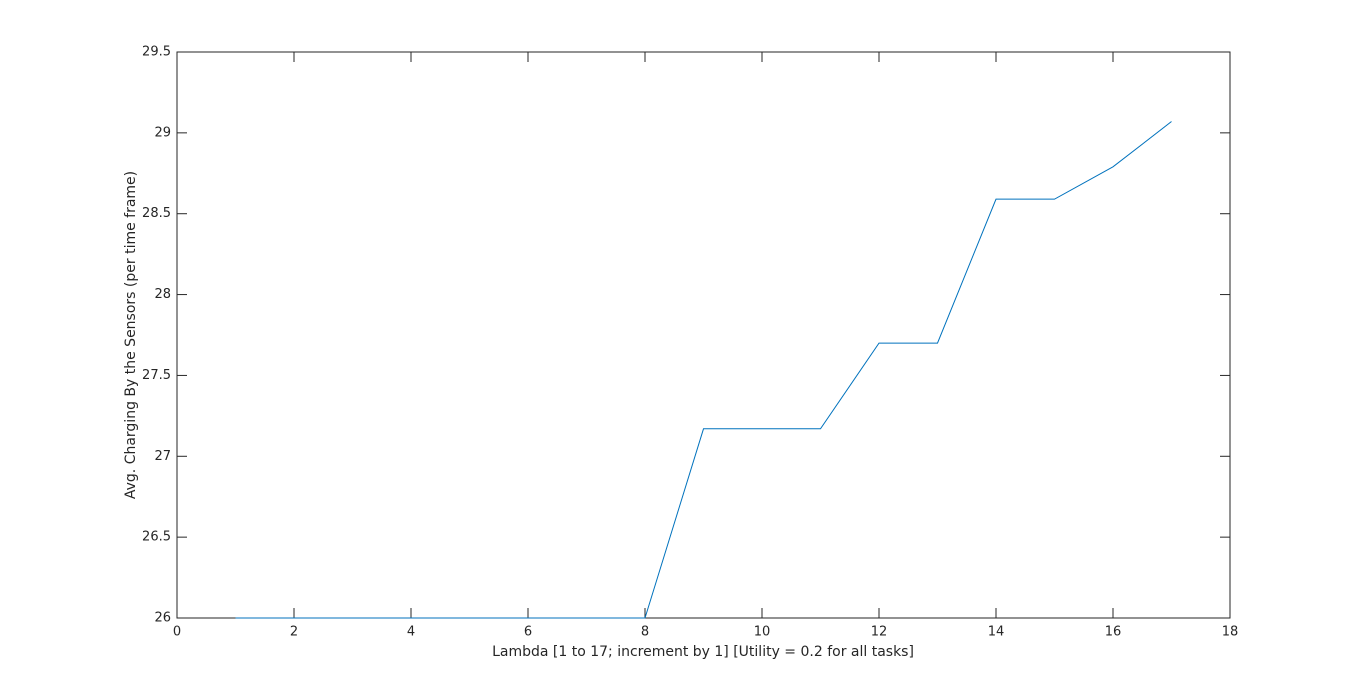 The image size is (1360, 699). I want to click on x-tick-label: 10, so click(762, 632).